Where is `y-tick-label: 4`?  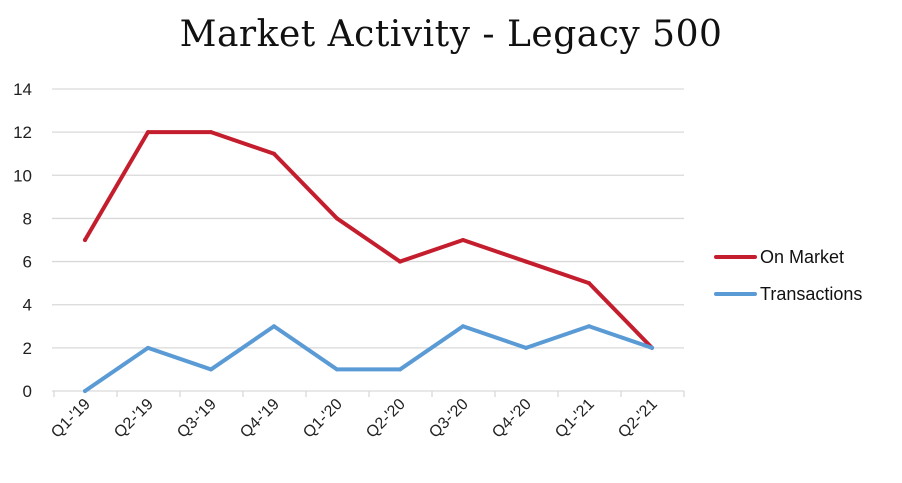
y-tick-label: 4 is located at coordinates (27, 305).